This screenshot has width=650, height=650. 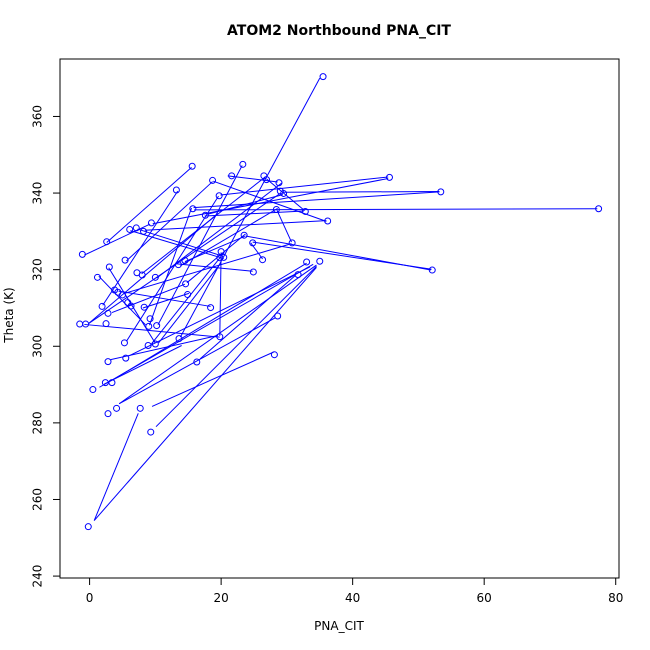 What do you see at coordinates (38, 499) in the screenshot?
I see `y-tick-label: 260` at bounding box center [38, 499].